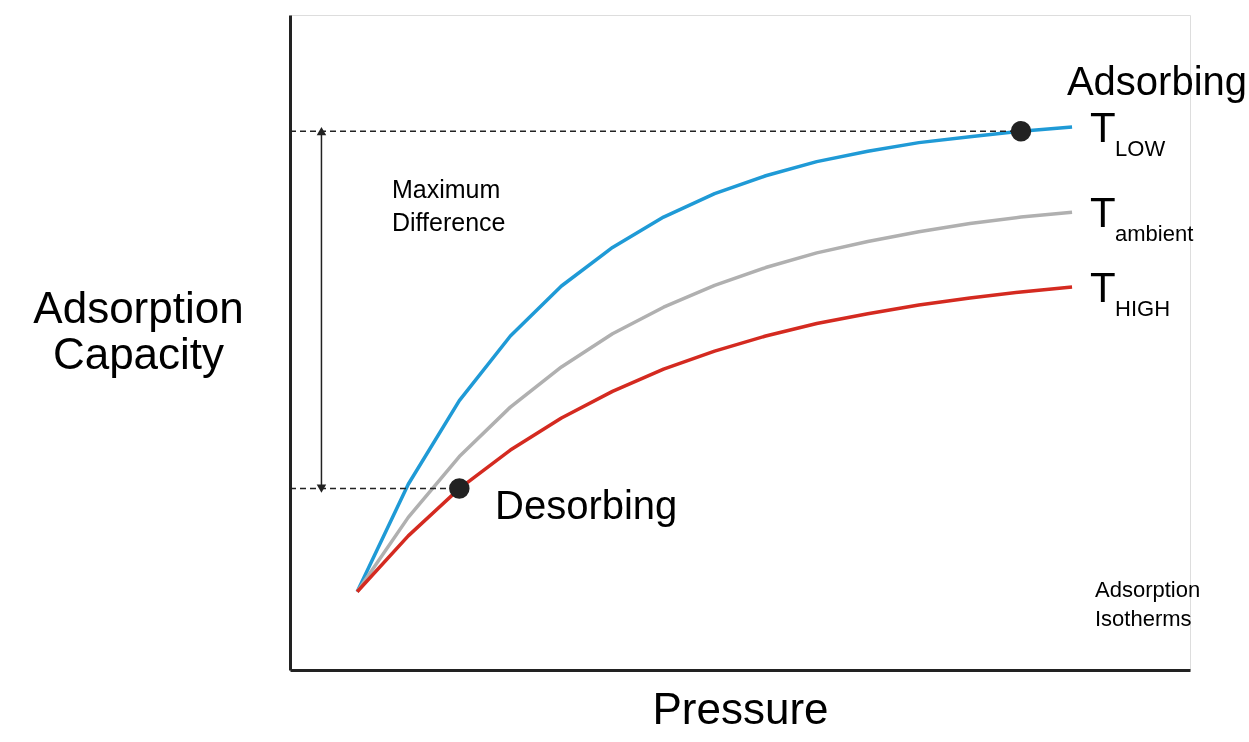 This screenshot has height=742, width=1249. What do you see at coordinates (449, 205) in the screenshot?
I see `annotation: Maximum Difference` at bounding box center [449, 205].